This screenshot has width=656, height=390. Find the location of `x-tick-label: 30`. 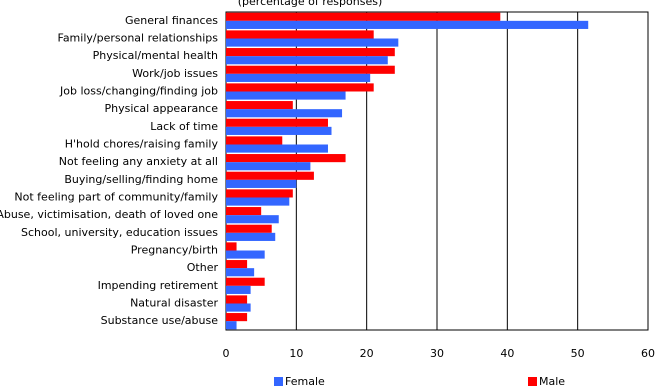

x-tick-label: 30 is located at coordinates (437, 353).